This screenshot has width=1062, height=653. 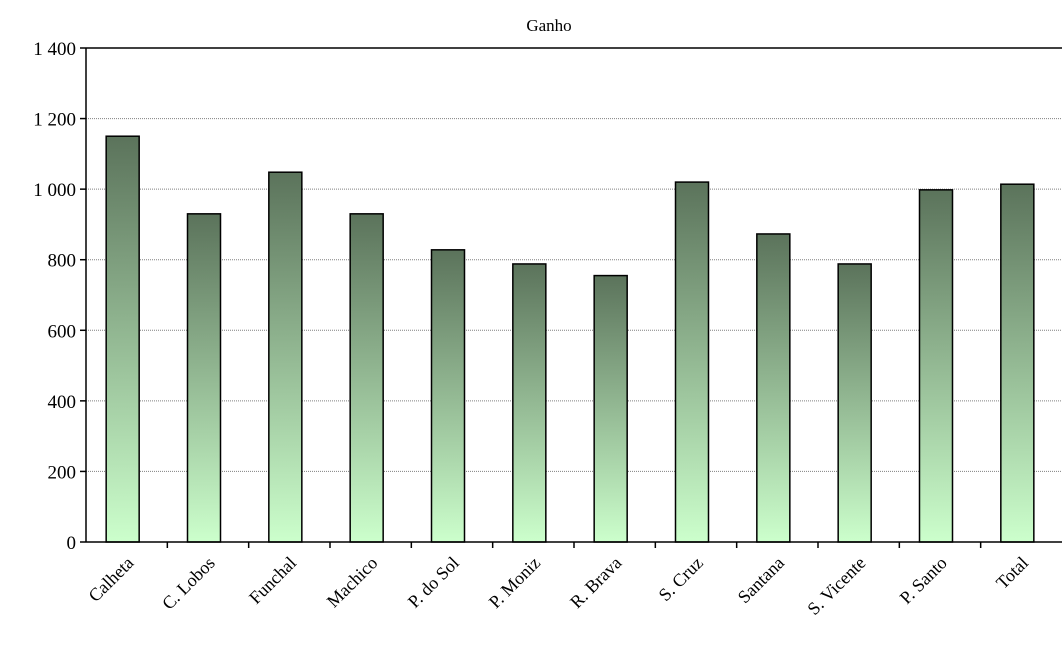 What do you see at coordinates (761, 580) in the screenshot?
I see `x-tick-label: Santana` at bounding box center [761, 580].